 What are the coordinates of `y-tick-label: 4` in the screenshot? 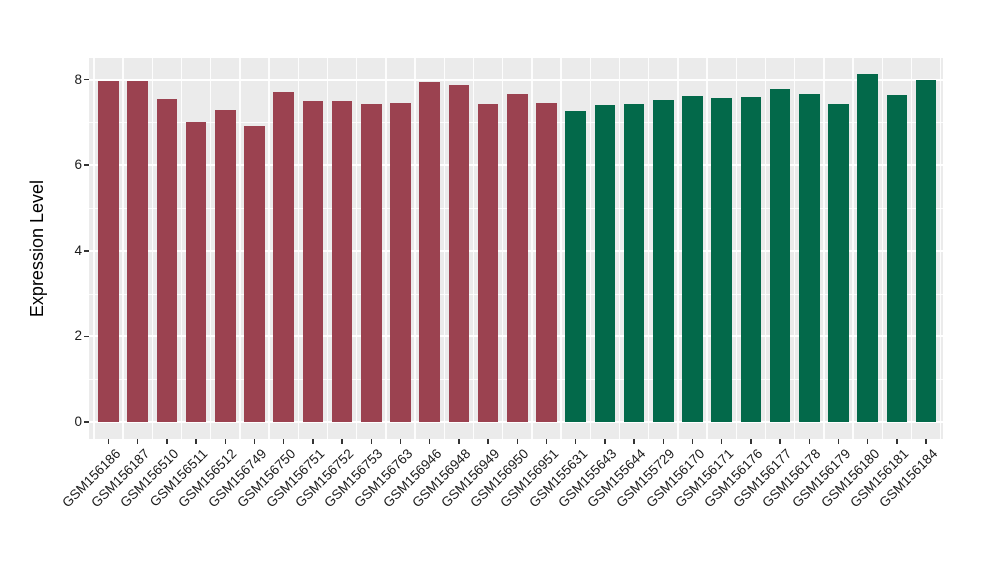 It's located at (78, 250).